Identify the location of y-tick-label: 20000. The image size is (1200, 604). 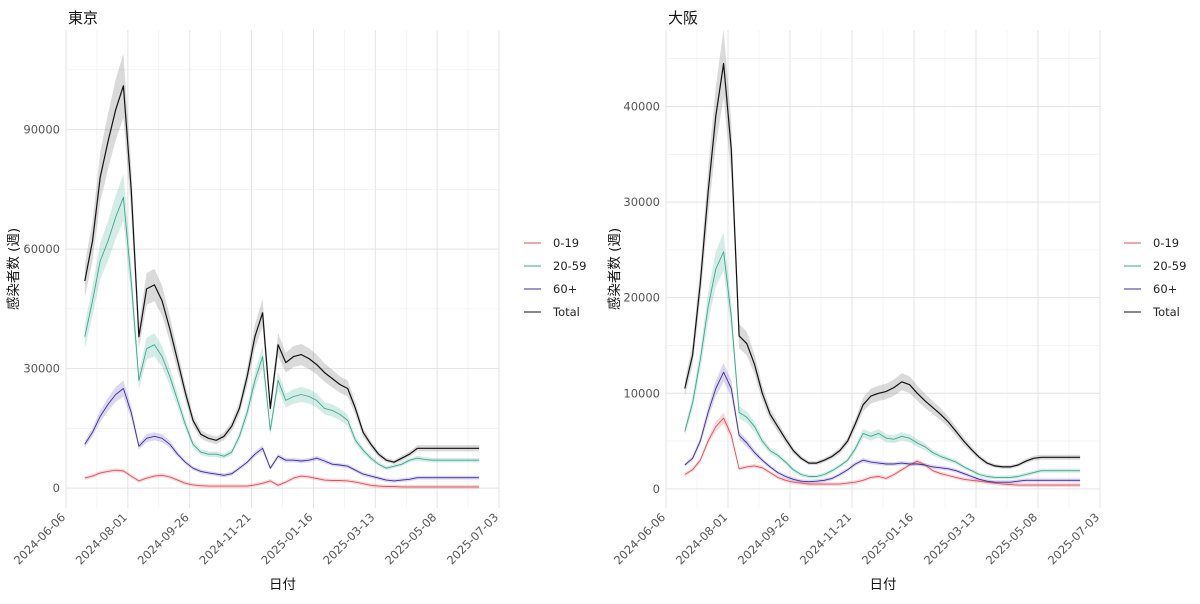
(641, 298).